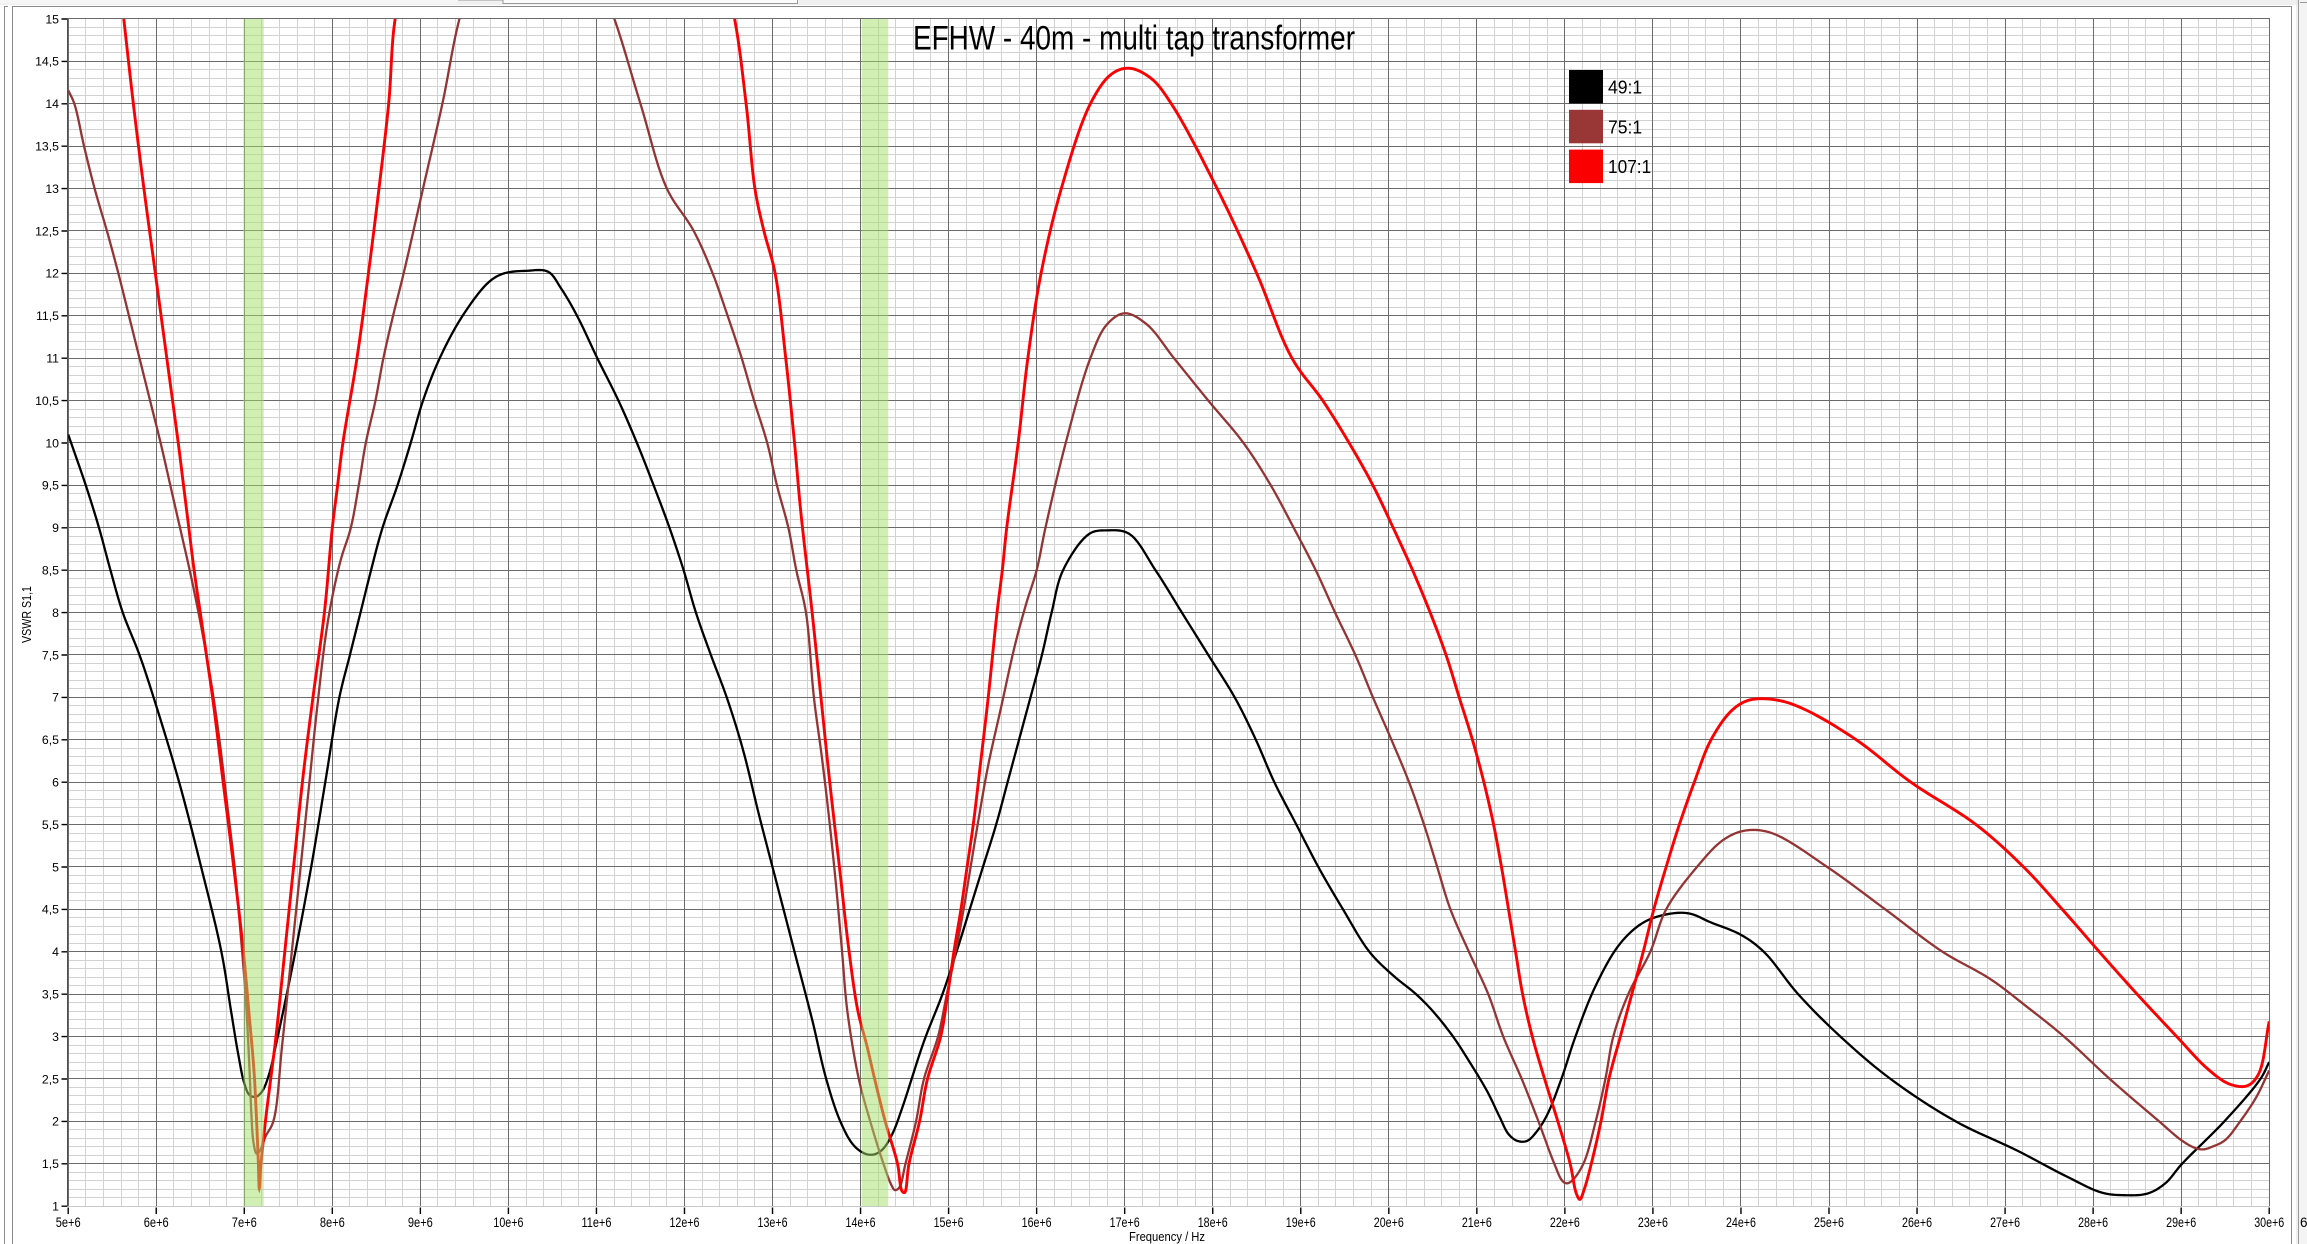 Image resolution: width=2307 pixels, height=1244 pixels. Describe the element at coordinates (1389, 1222) in the screenshot. I see `svg-text: 20e+6` at that location.